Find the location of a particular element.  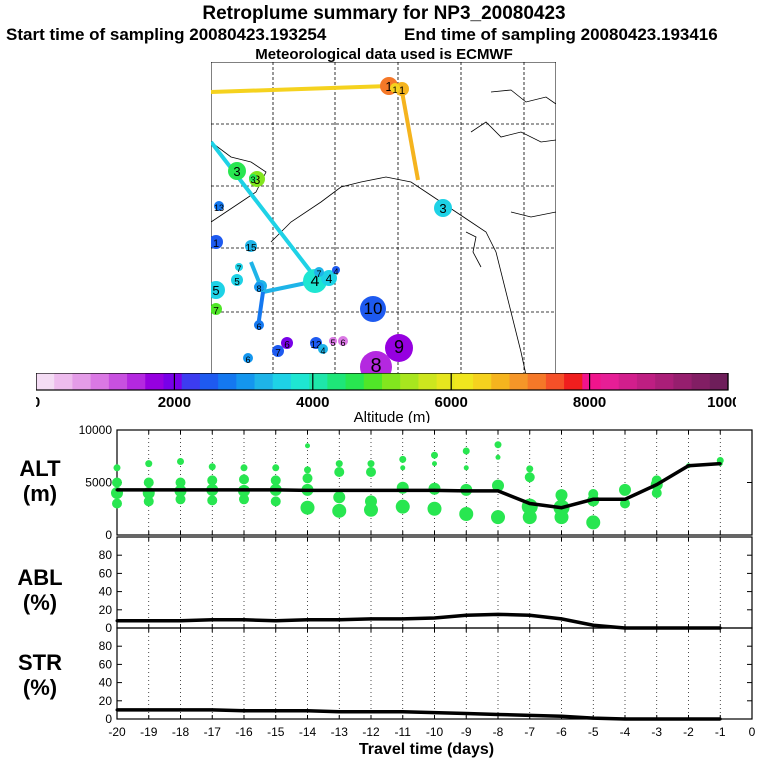

x-tick-label: -14 is located at coordinates (308, 732).